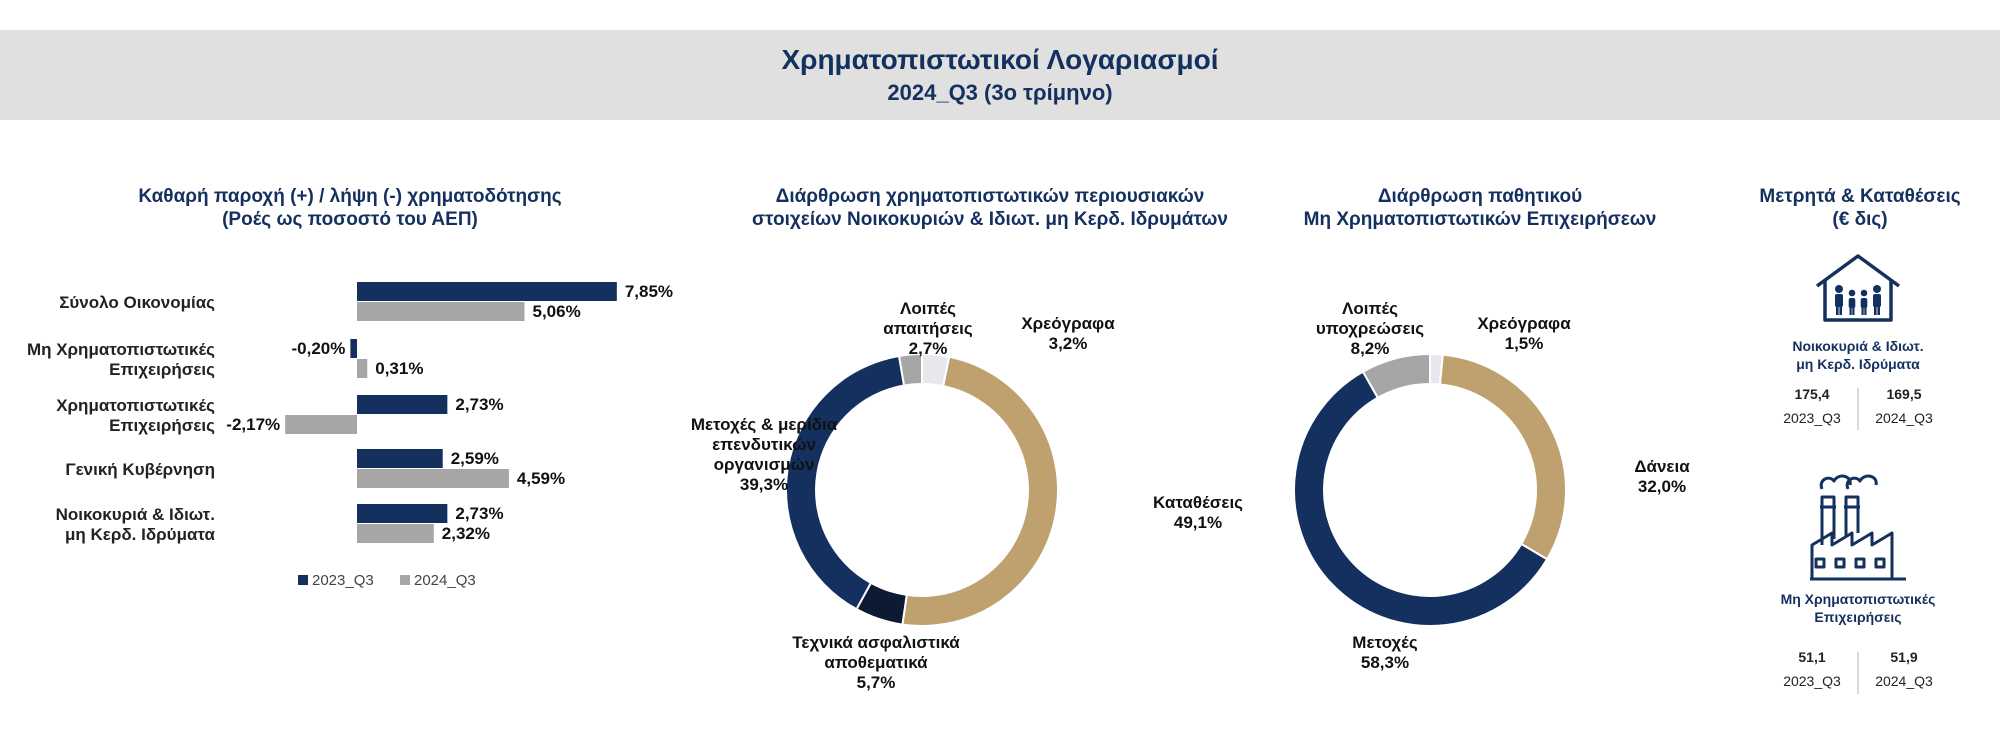 The height and width of the screenshot is (751, 2000). I want to click on slice-label: Λοιπές απαιτήσεις 2,7%, so click(928, 328).